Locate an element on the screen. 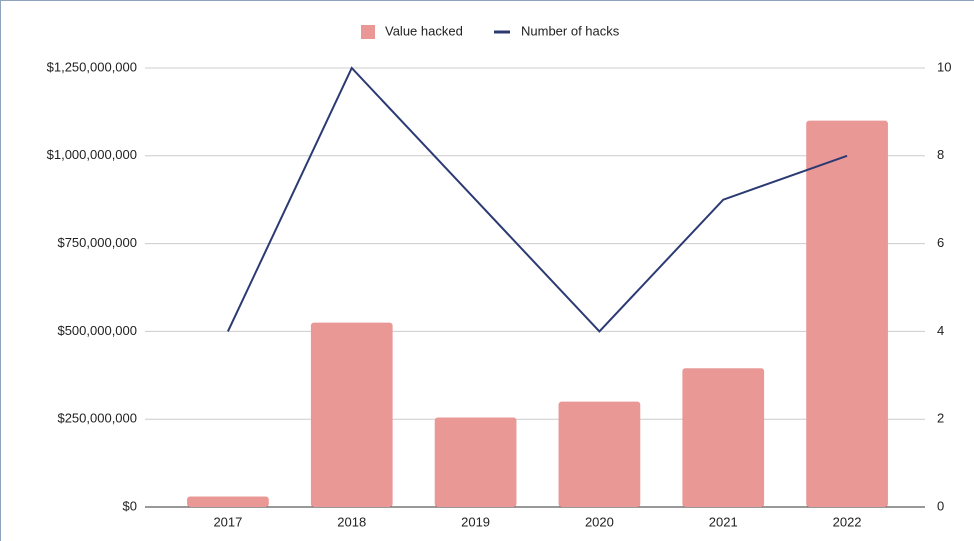 The height and width of the screenshot is (541, 974). legend-label: Number of hacks is located at coordinates (570, 30).